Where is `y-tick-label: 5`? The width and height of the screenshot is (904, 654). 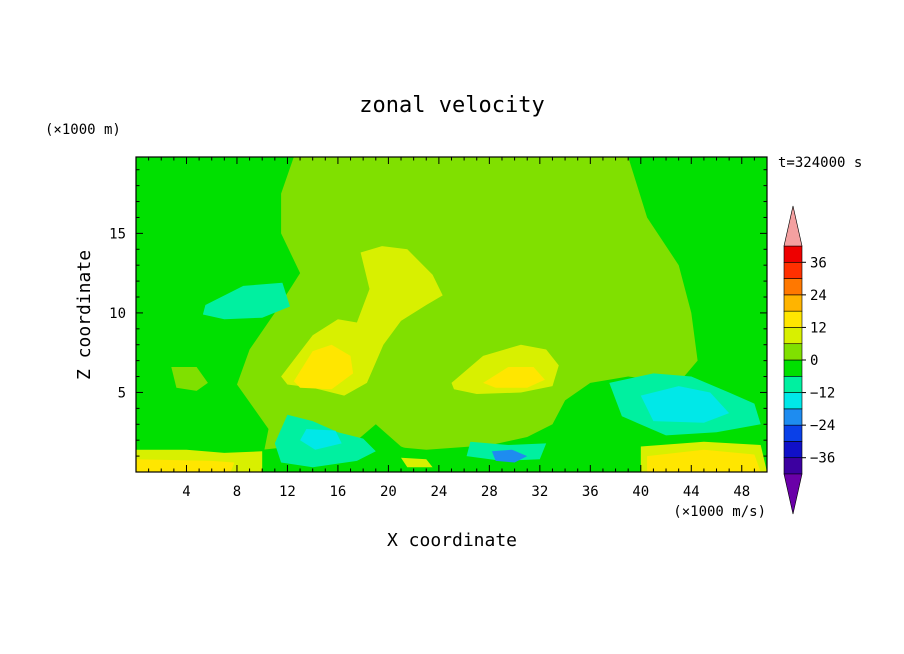
y-tick-label: 5 is located at coordinates (122, 393).